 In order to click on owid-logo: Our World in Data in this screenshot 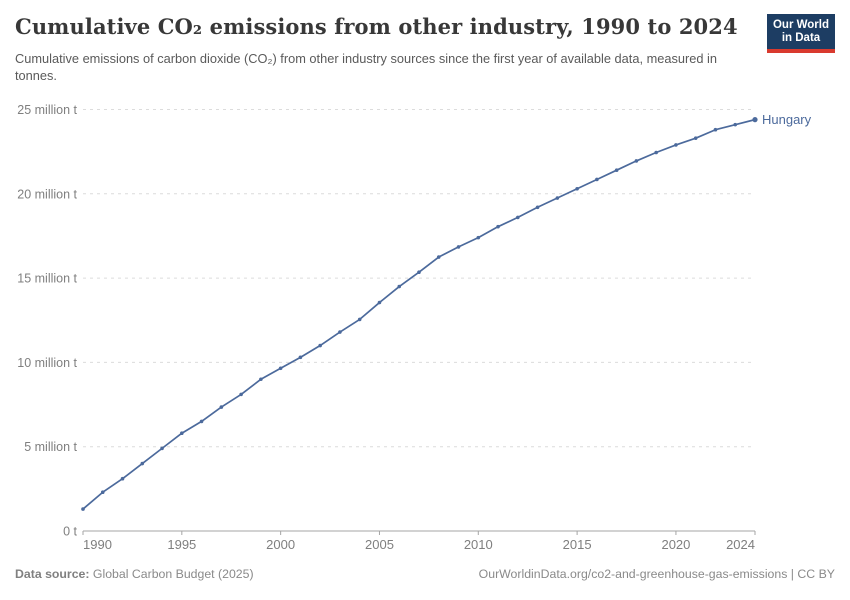, I will do `click(801, 33)`.